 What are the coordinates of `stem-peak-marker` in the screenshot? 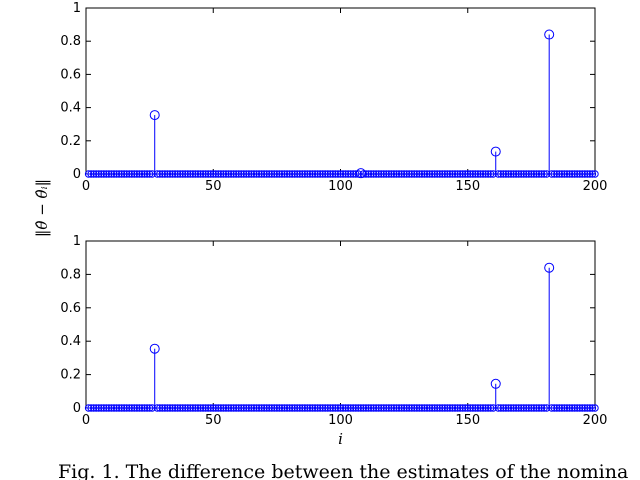 It's located at (549, 267).